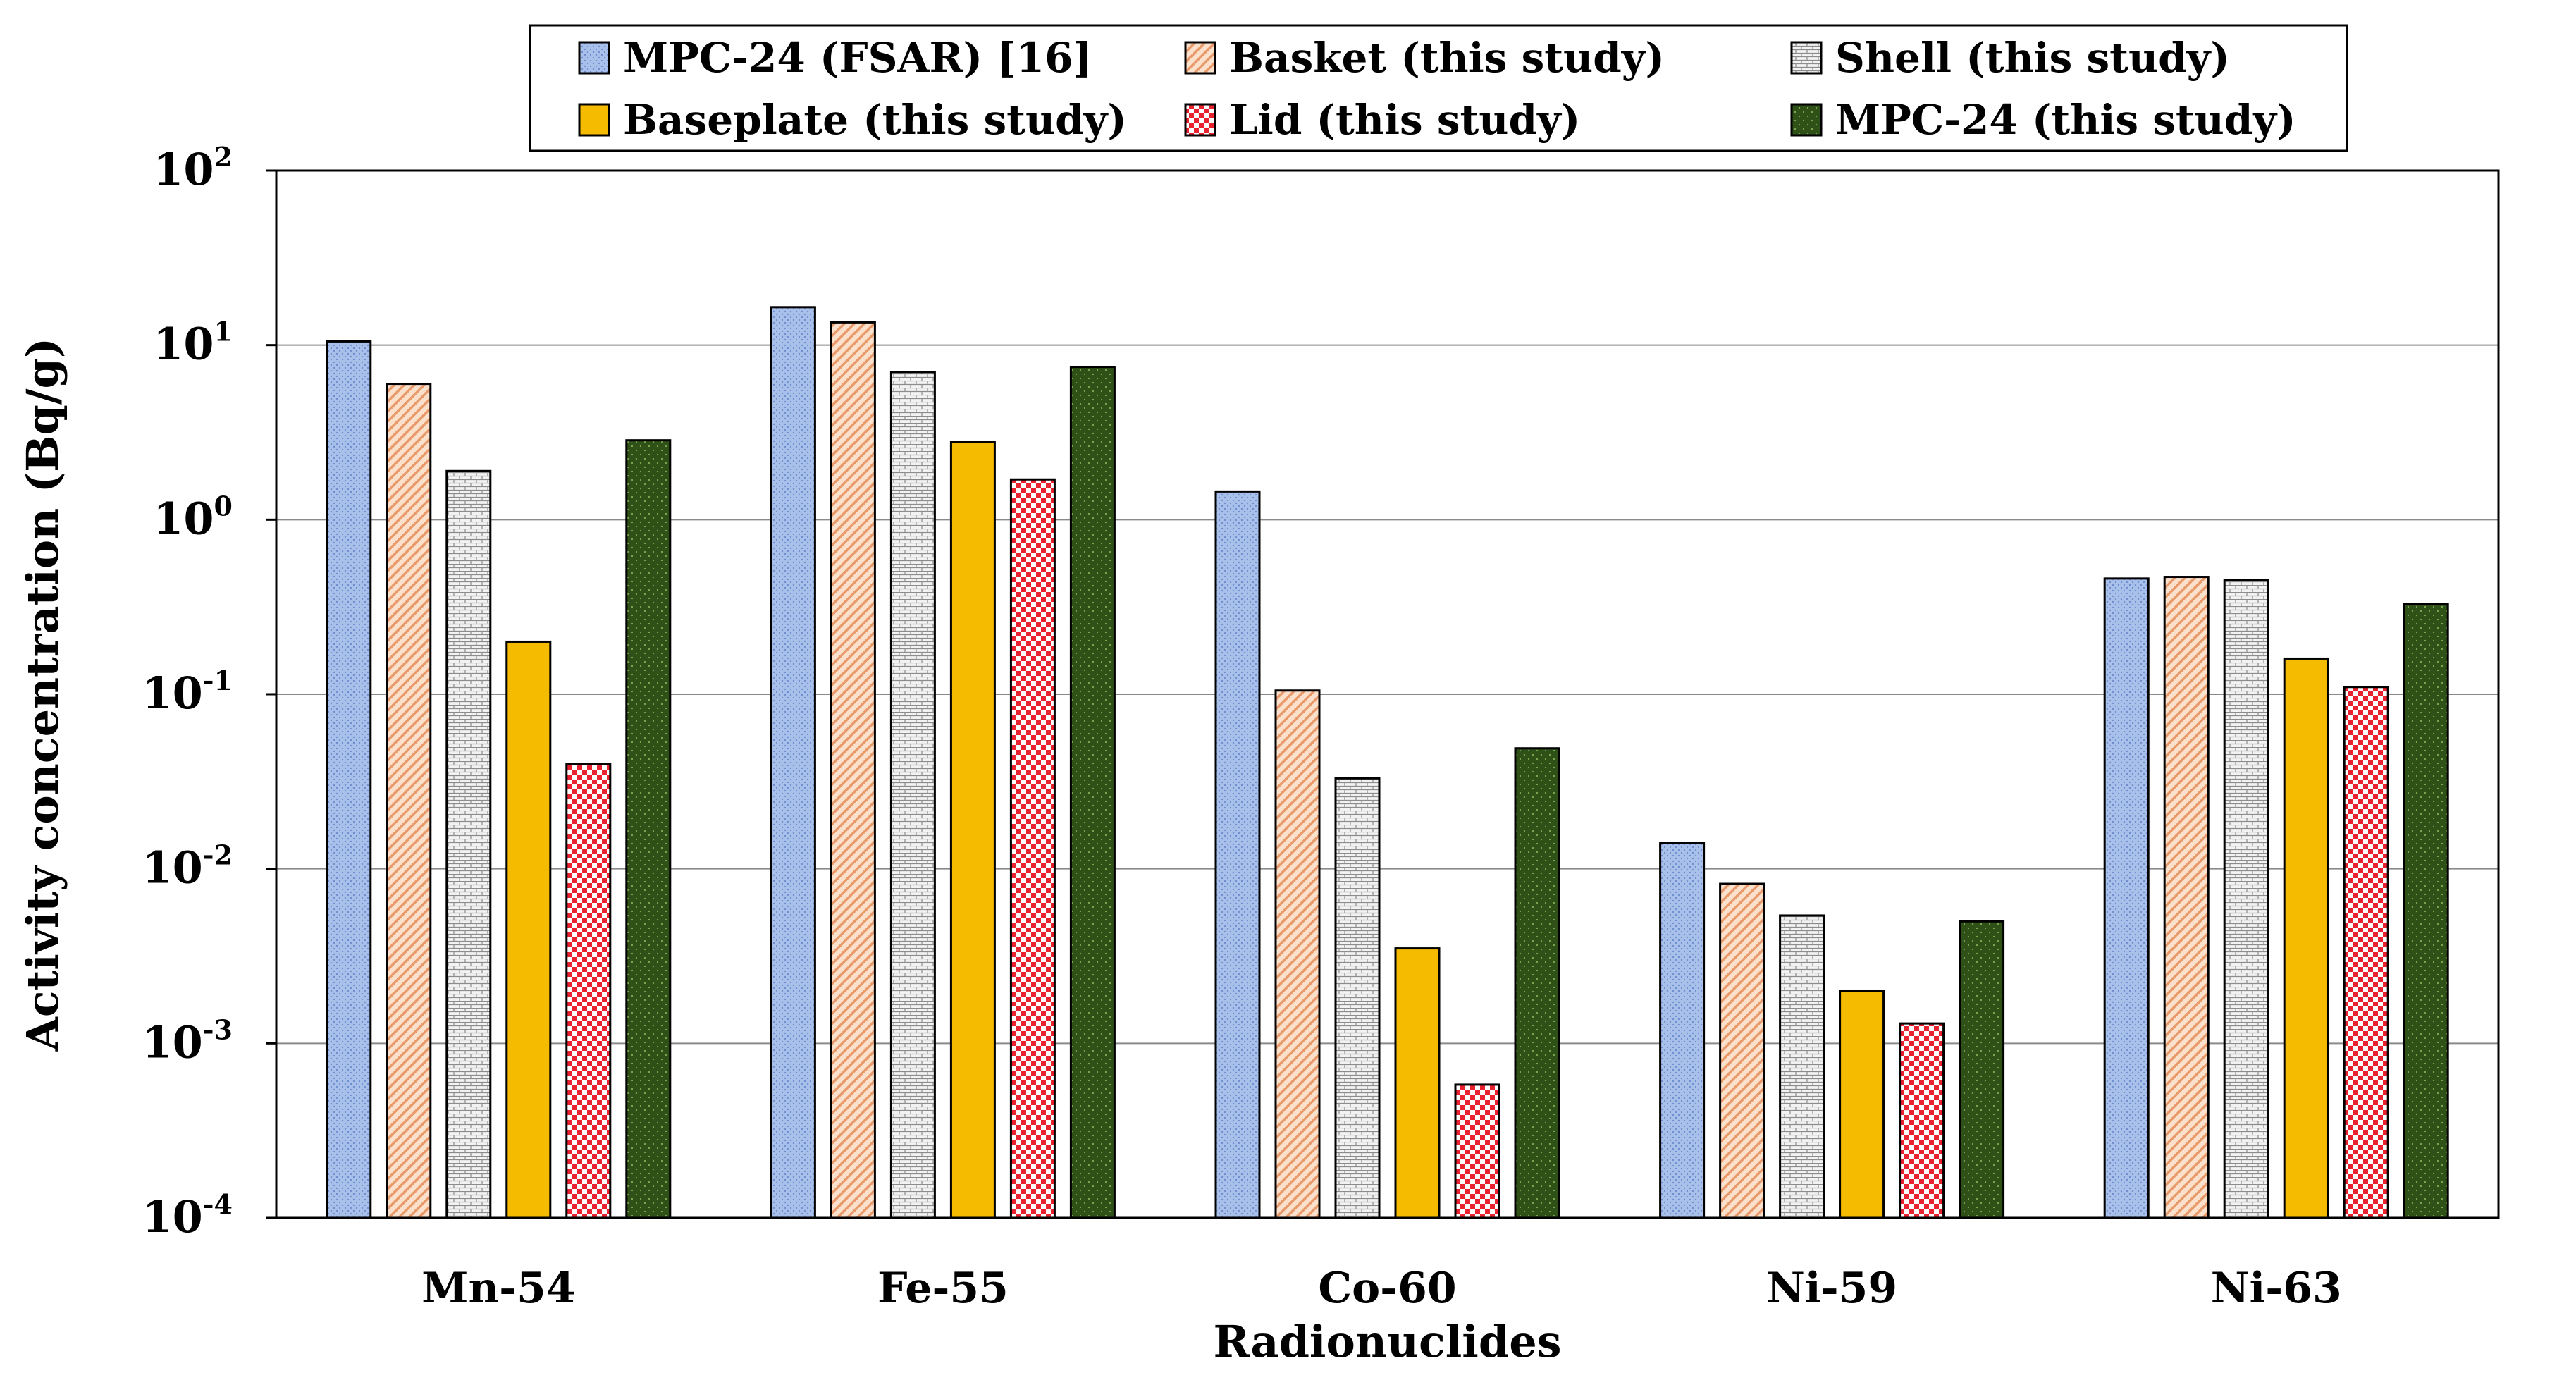 The width and height of the screenshot is (2576, 1380). Describe the element at coordinates (2066, 120) in the screenshot. I see `legend-label: MPC-24 (this study)` at that location.